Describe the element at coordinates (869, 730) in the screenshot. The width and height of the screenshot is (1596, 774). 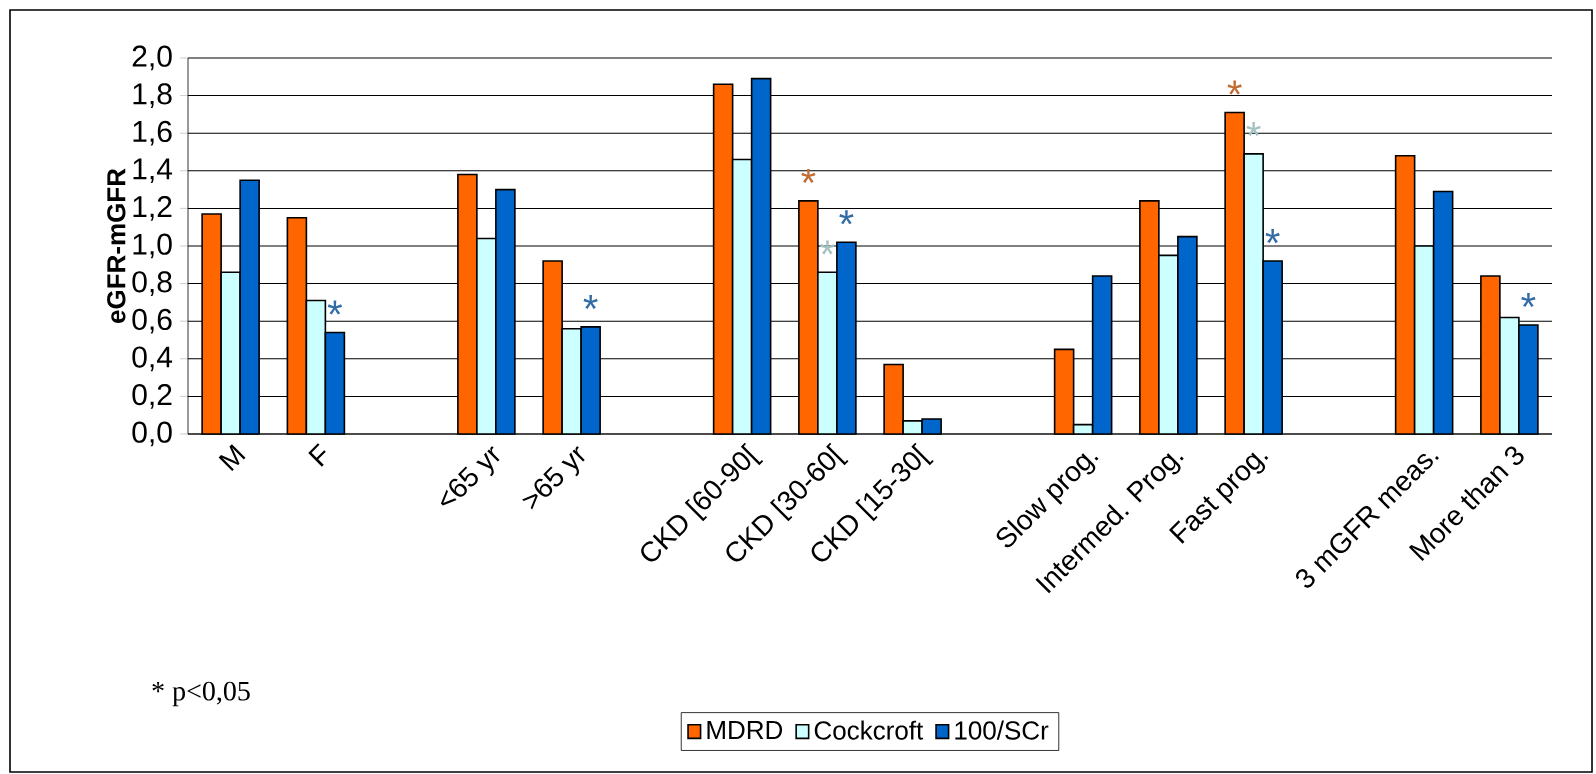
I see `legend-label: Cockcroft` at that location.